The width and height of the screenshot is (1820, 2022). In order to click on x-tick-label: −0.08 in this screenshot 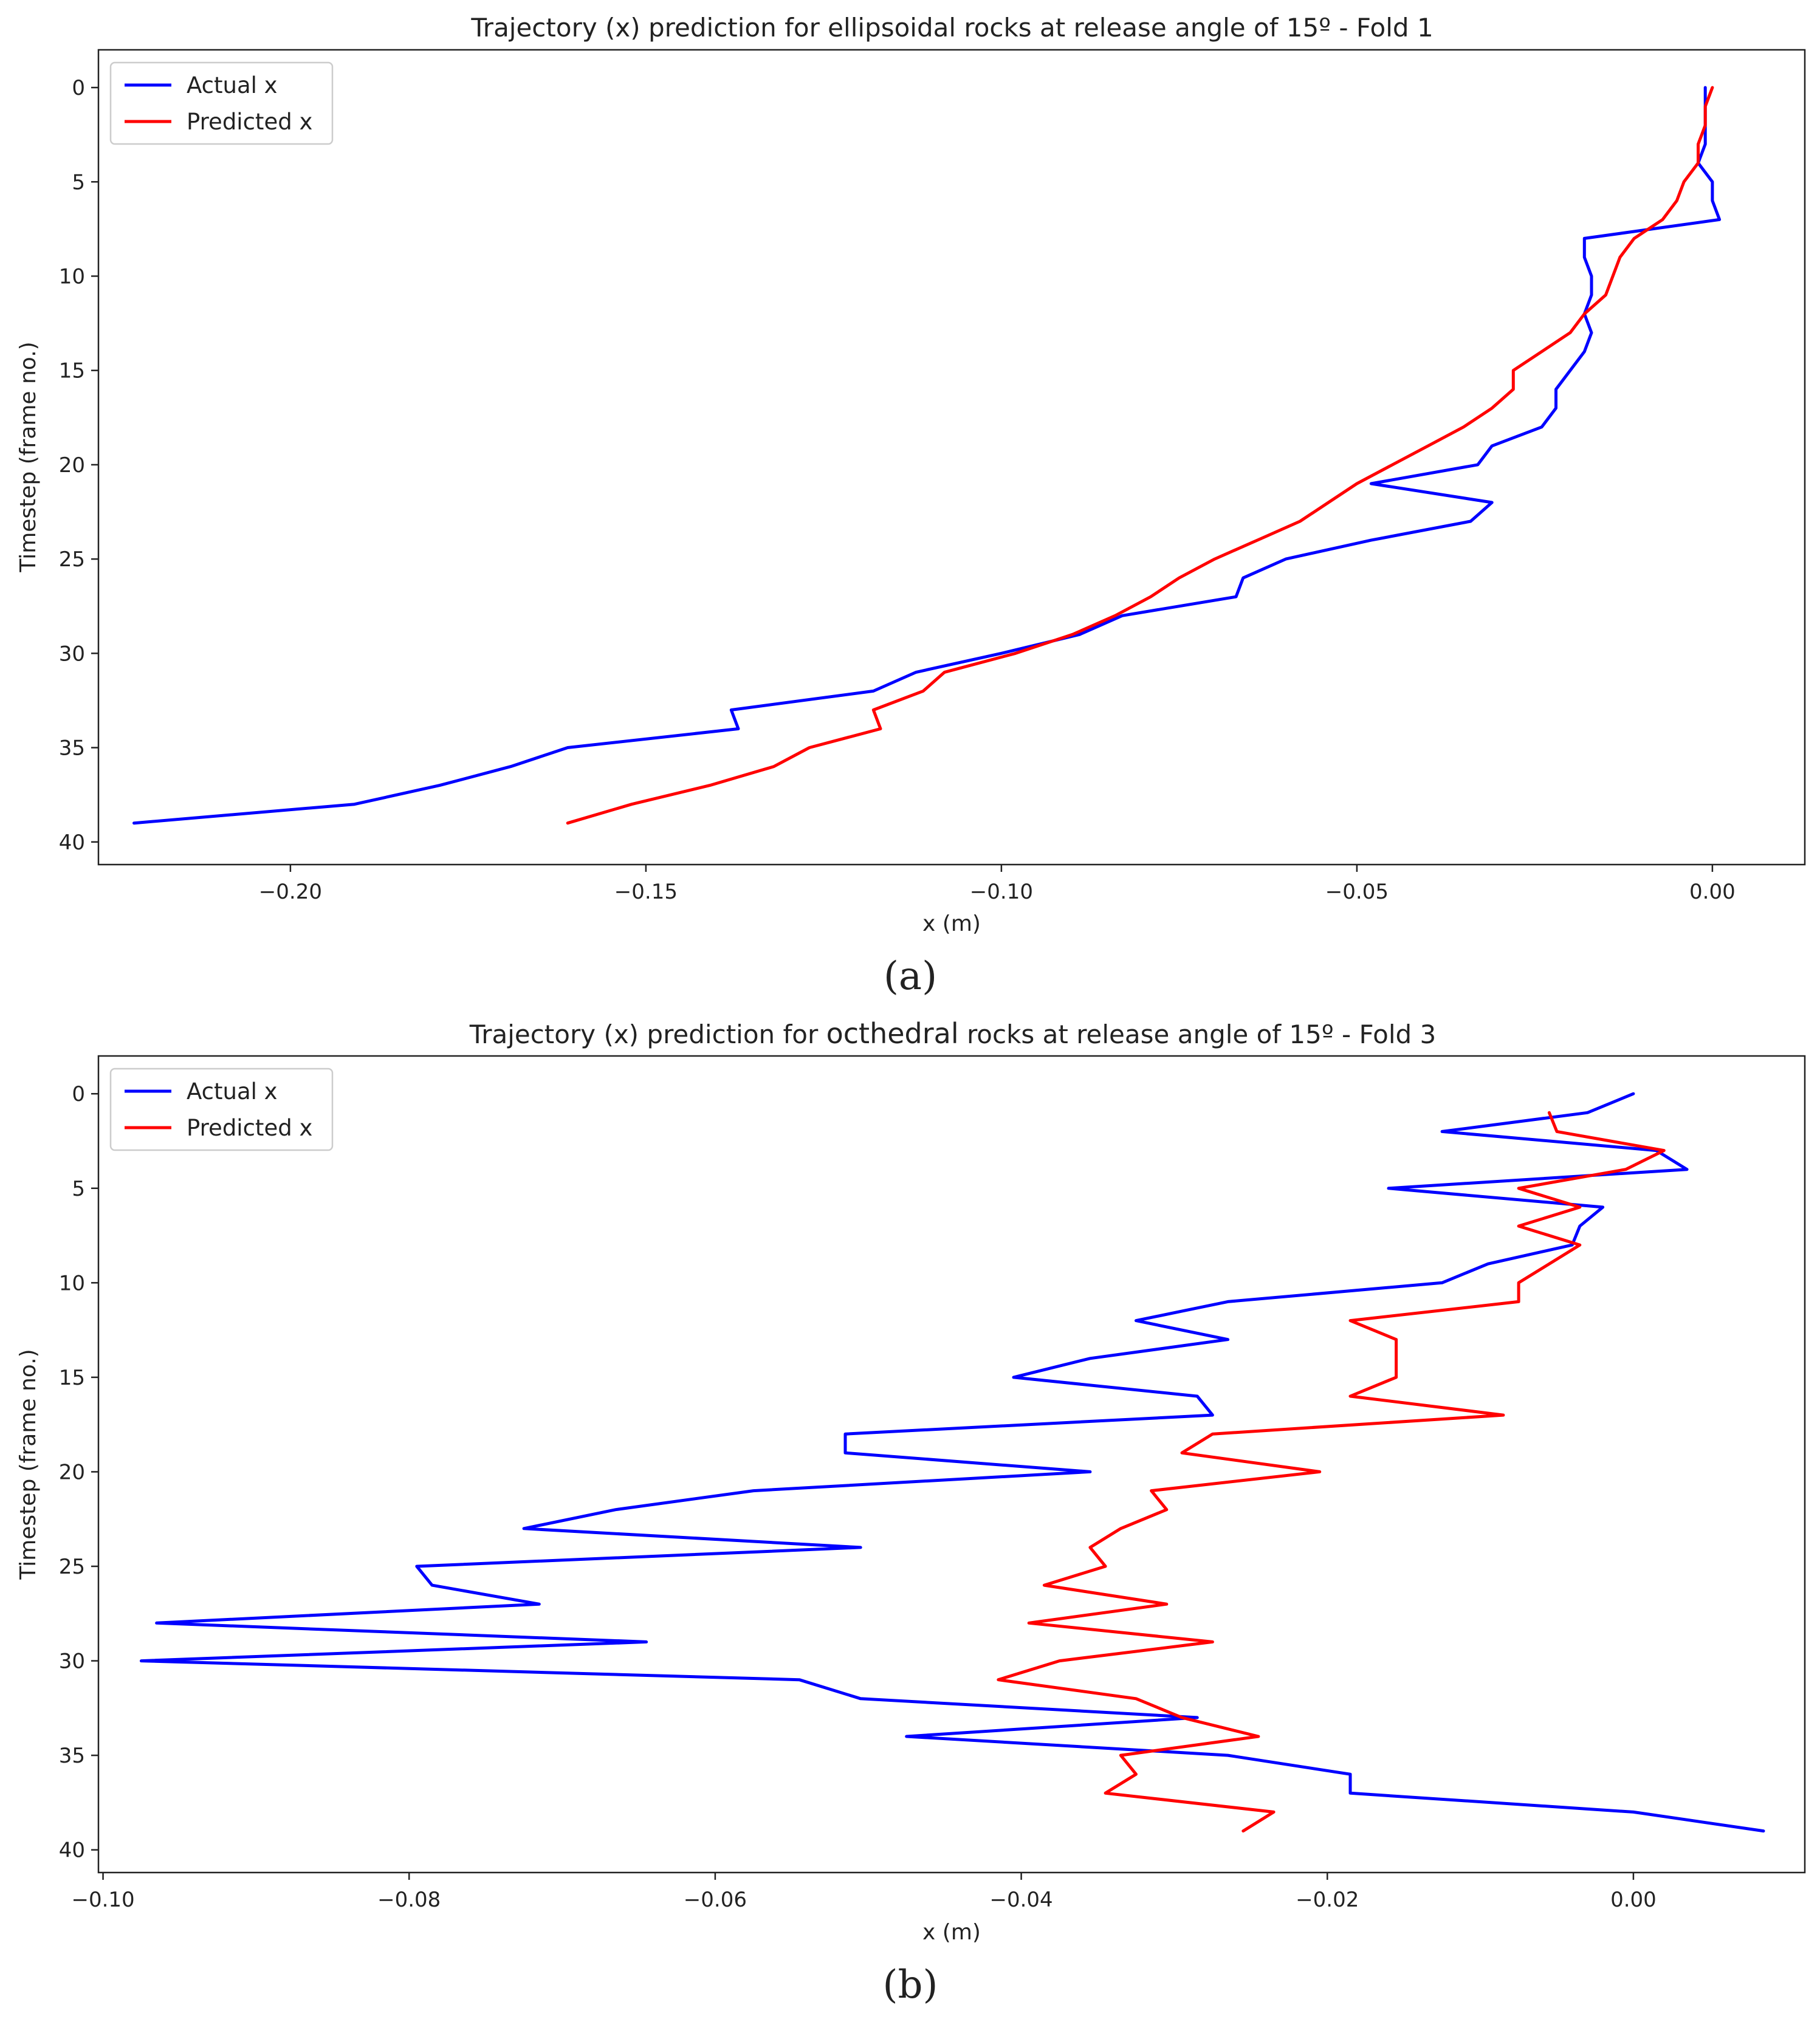, I will do `click(409, 1900)`.